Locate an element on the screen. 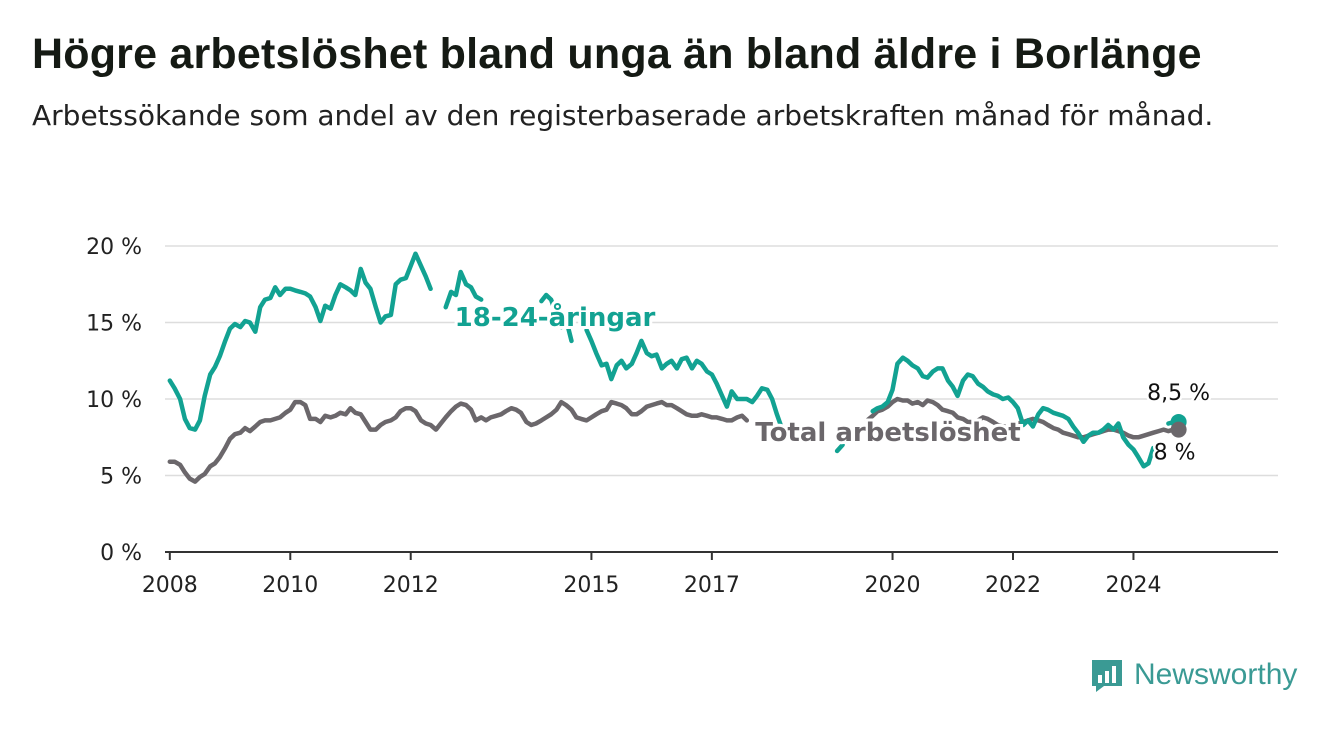 Image resolution: width=1340 pixels, height=734 pixels. x-tick-label: 2008 is located at coordinates (170, 585).